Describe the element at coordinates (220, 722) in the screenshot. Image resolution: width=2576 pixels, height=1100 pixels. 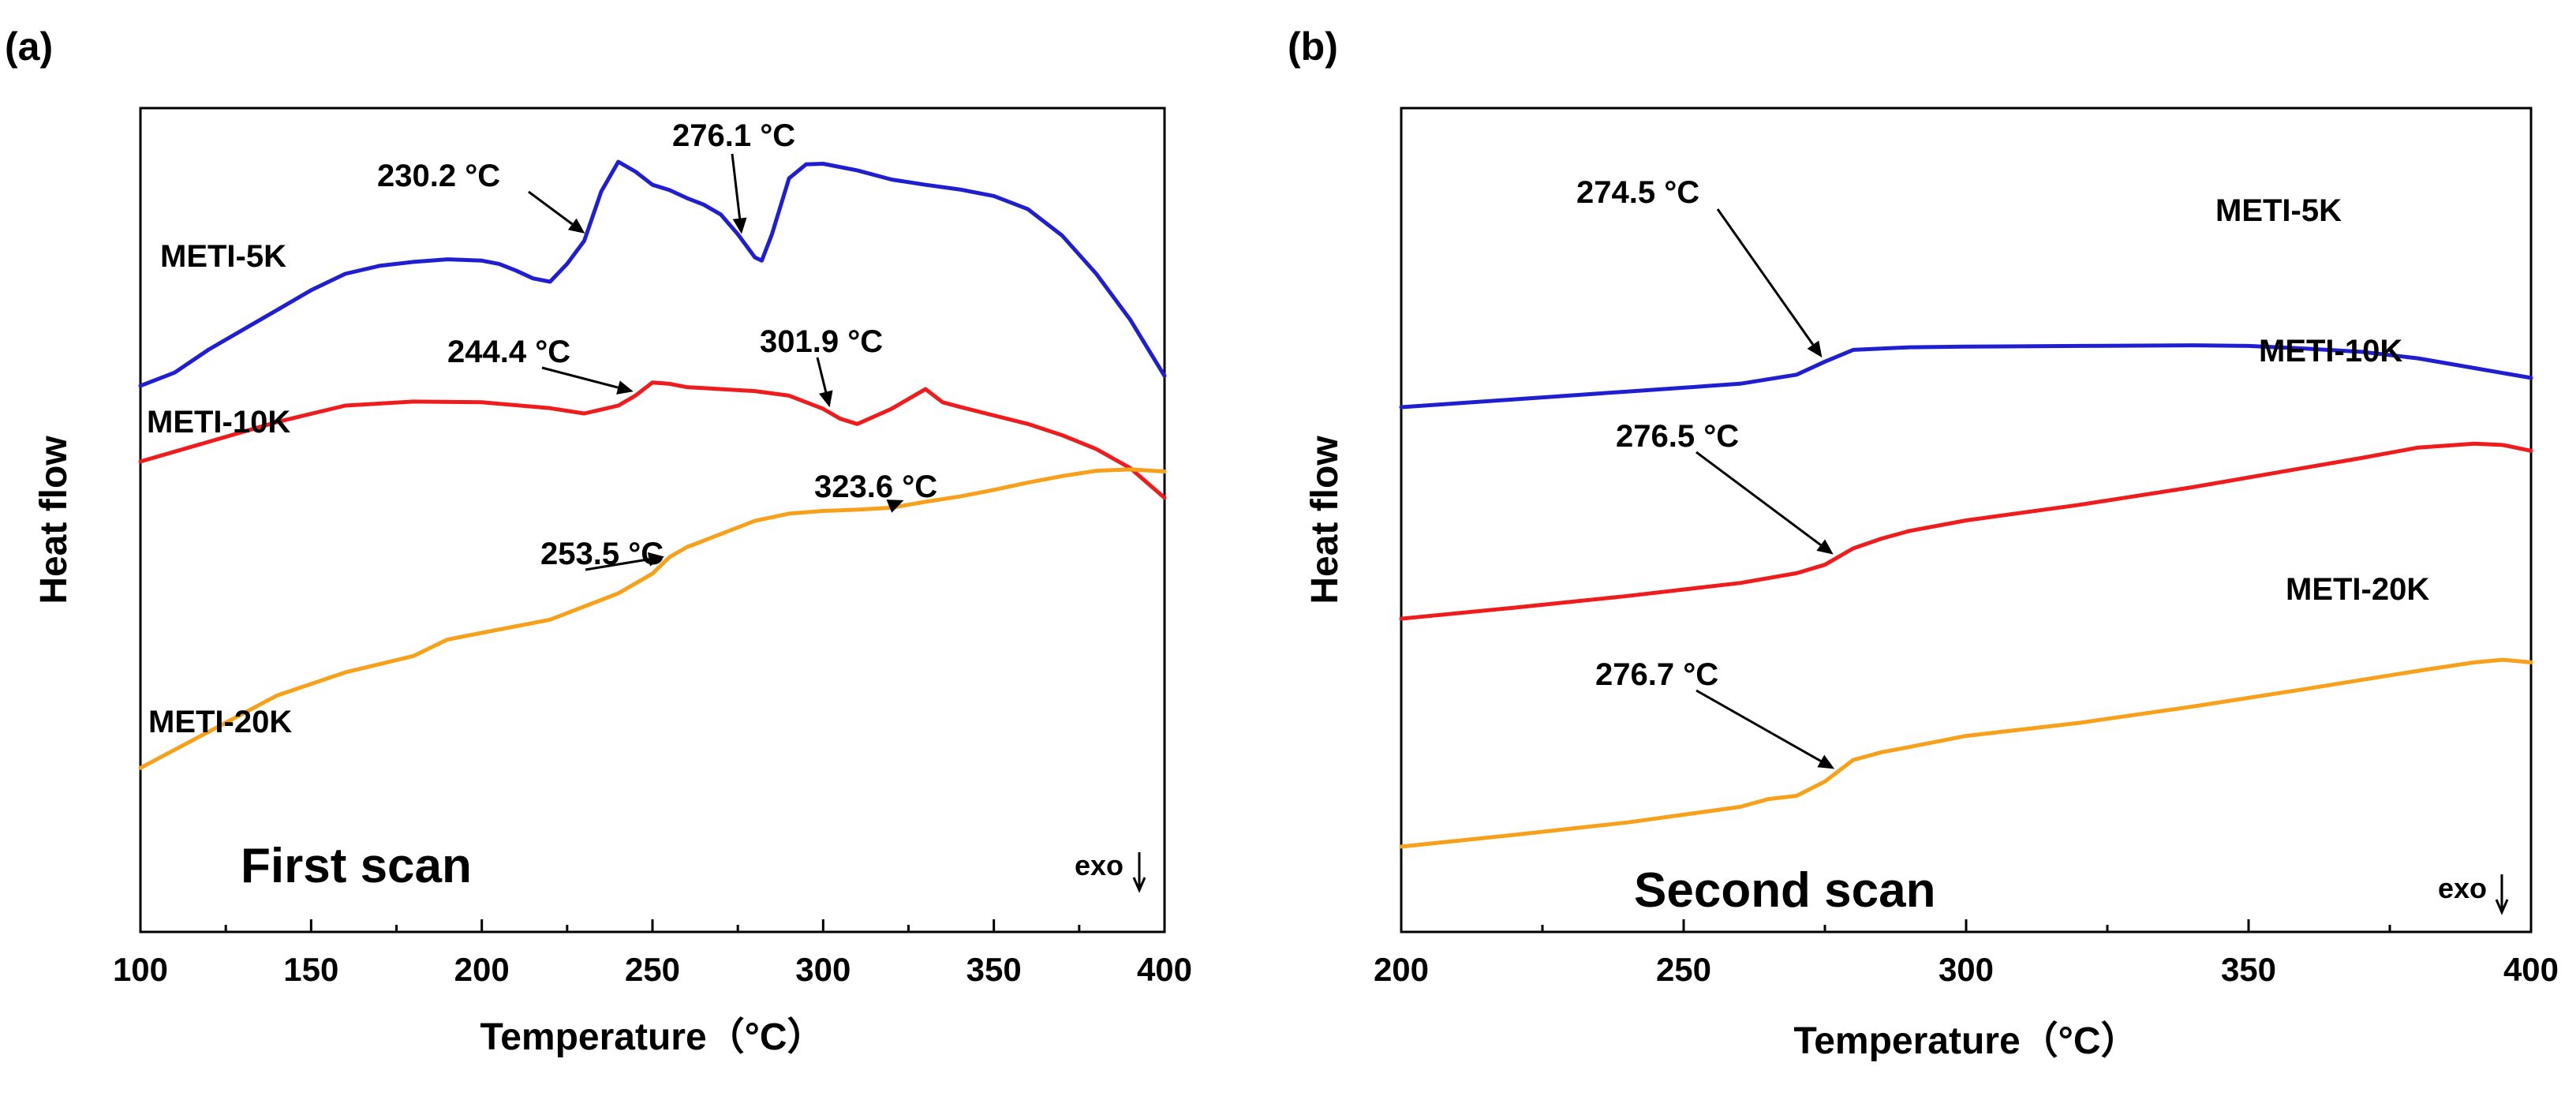
I see `panel-a-label-meti-20k: METI-20K` at that location.